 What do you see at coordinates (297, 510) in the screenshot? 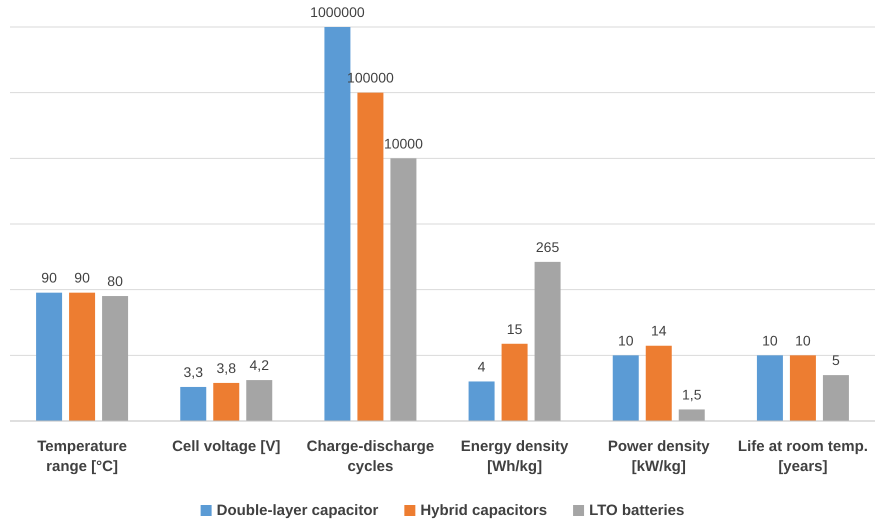
I see `legend-label: Double-layer capacitor` at bounding box center [297, 510].